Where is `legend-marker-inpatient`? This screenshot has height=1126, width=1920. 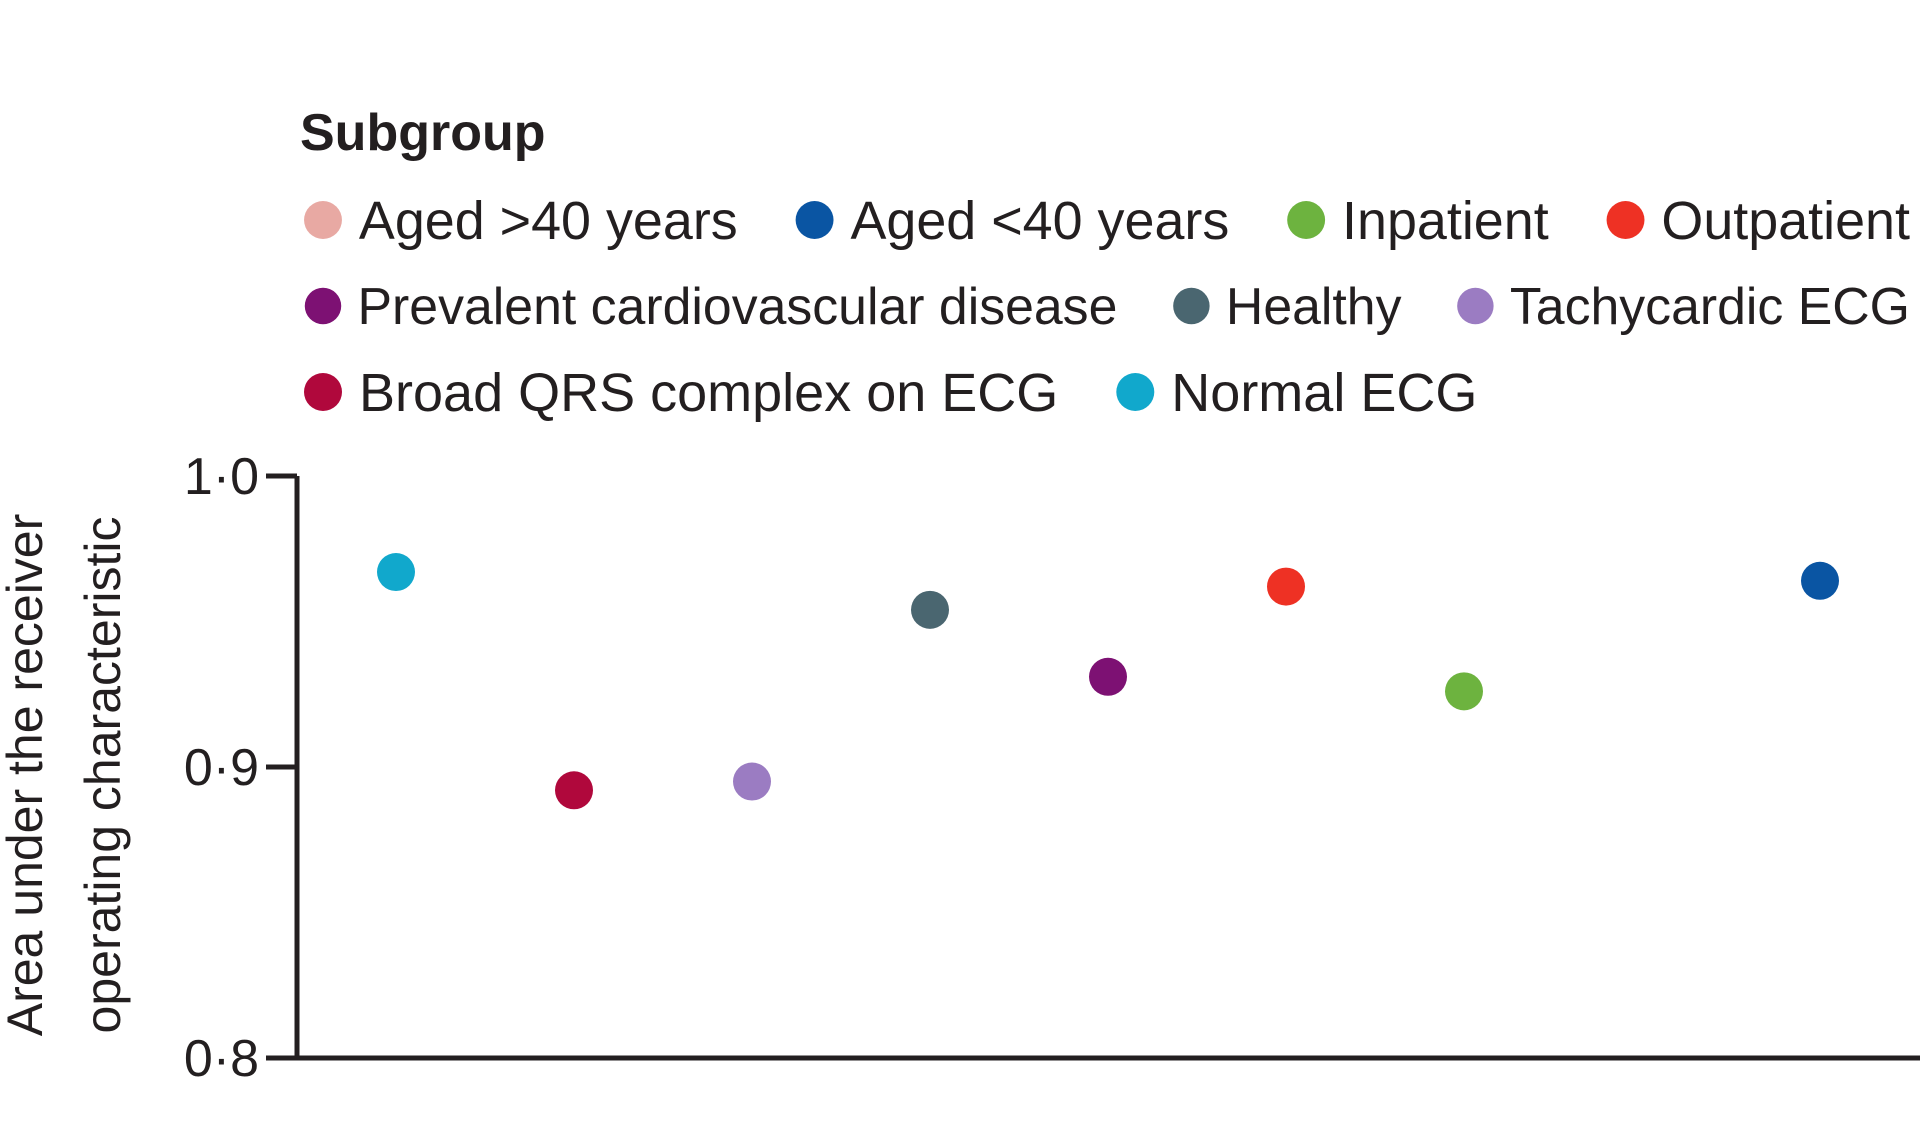 legend-marker-inpatient is located at coordinates (1306, 220).